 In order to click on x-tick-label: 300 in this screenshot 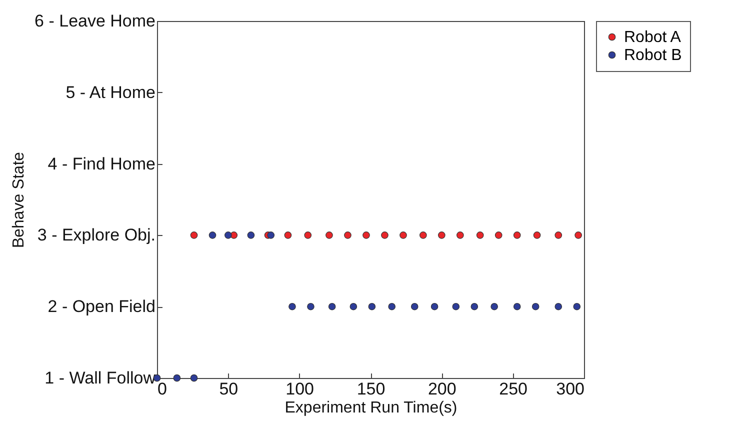, I will do `click(570, 389)`.